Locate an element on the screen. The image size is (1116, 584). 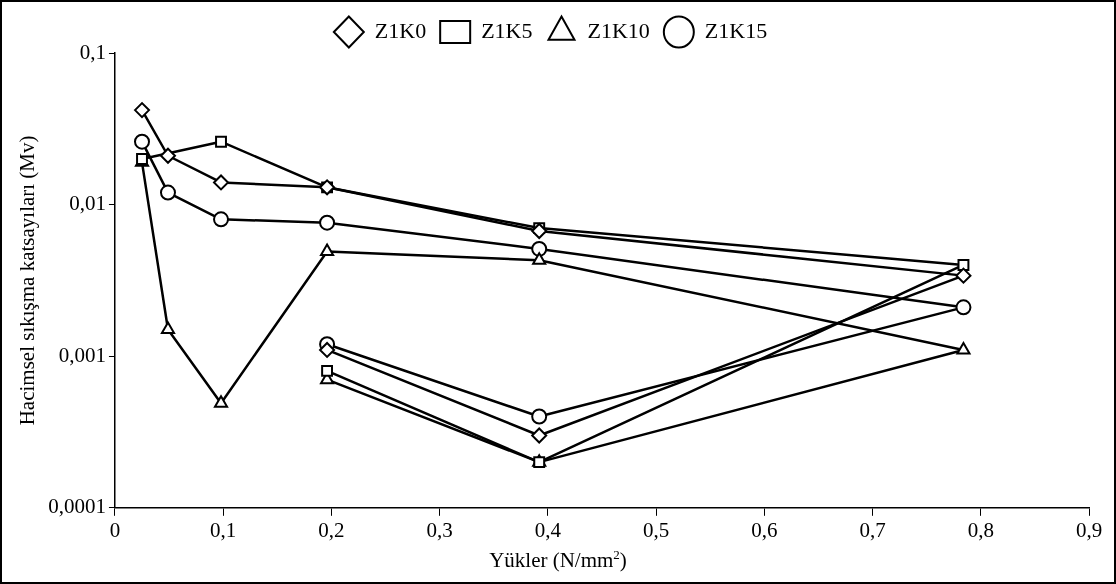
x-tick-label: 0,1 is located at coordinates (223, 529).